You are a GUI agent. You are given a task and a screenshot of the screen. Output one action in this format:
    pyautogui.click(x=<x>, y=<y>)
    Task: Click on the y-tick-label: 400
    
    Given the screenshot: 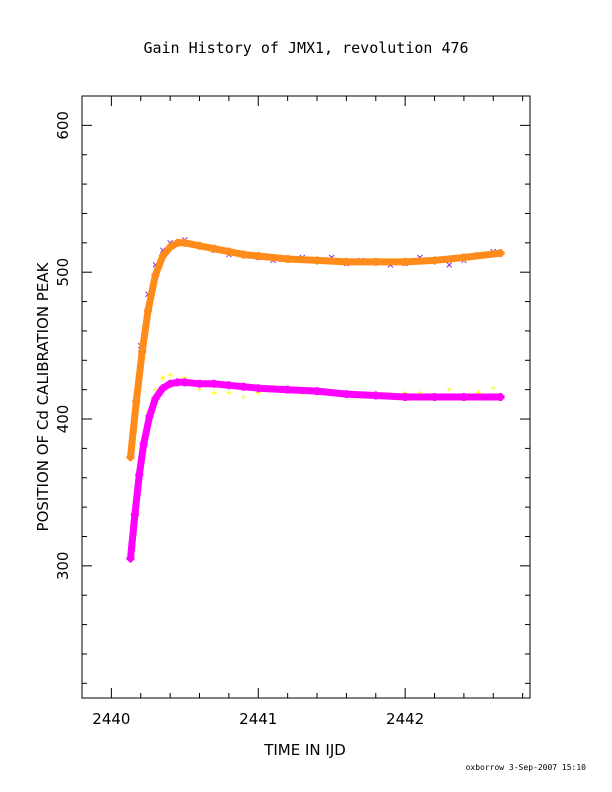 What is the action you would take?
    pyautogui.click(x=63, y=419)
    